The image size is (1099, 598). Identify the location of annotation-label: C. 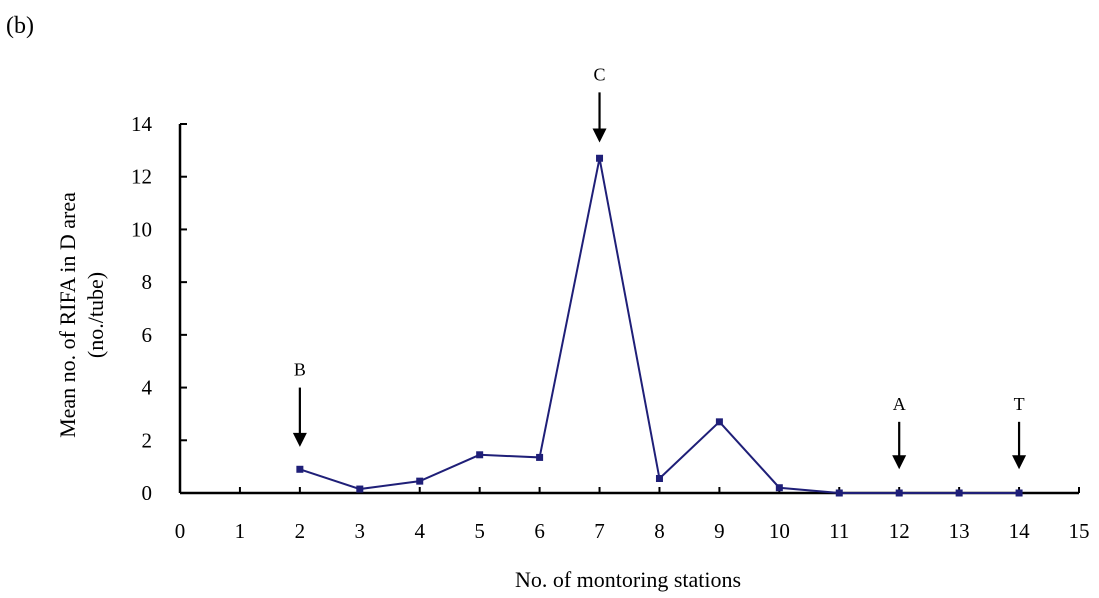
(600, 74).